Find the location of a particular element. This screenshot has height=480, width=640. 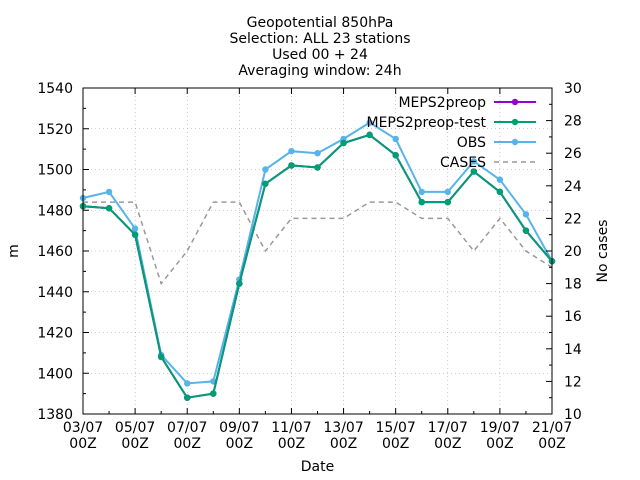

y-axis: 1380 1400 1420 1440 1460 1480 1500 1520 1540 is located at coordinates (63, 252).